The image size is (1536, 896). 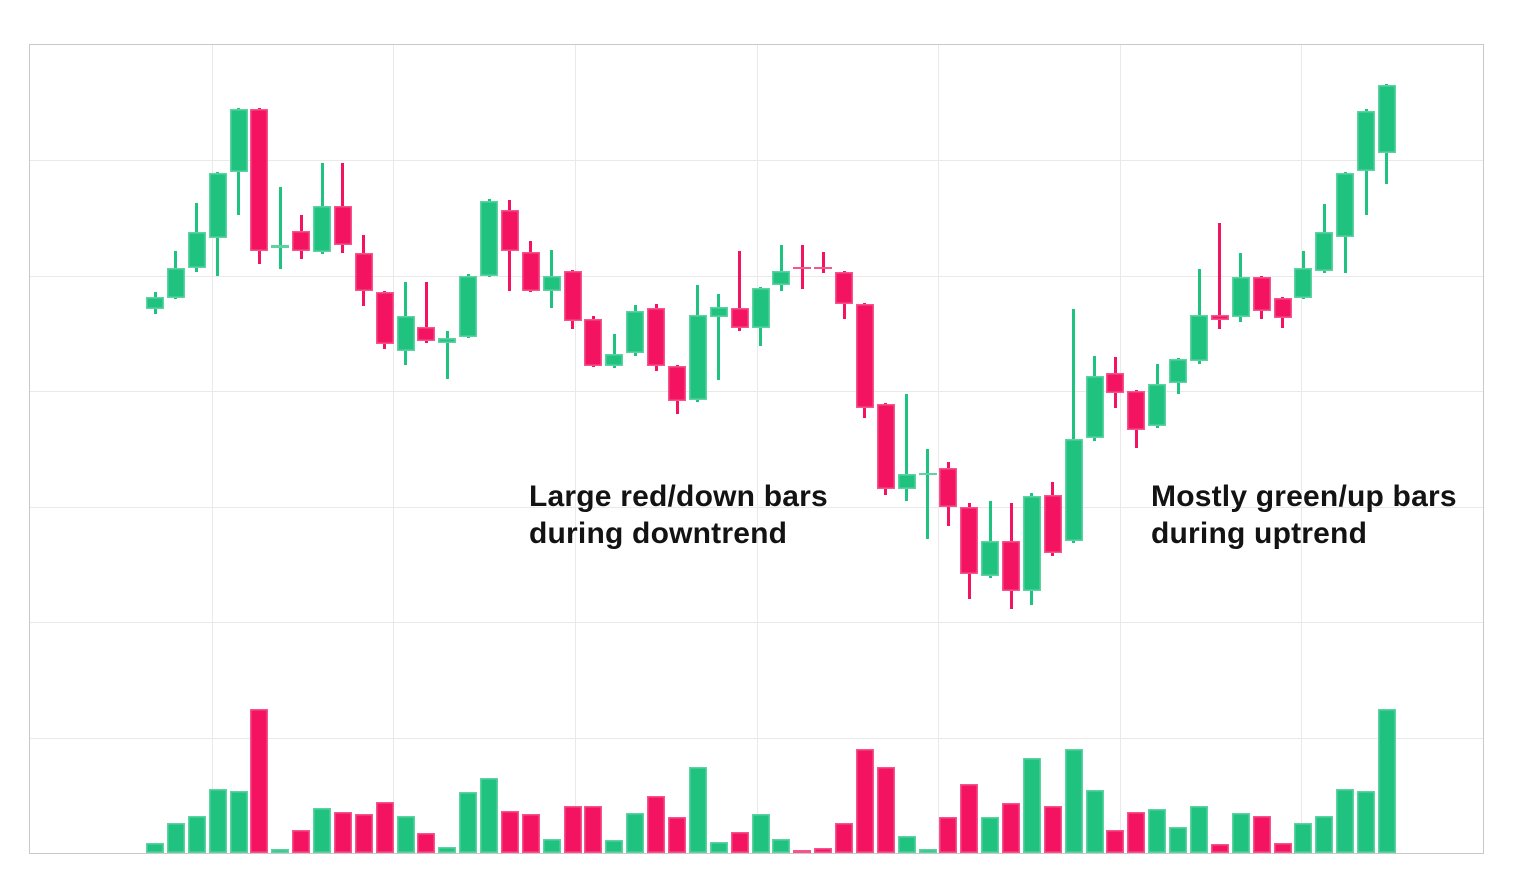 What do you see at coordinates (678, 515) in the screenshot?
I see `annotation-downtrend: Large red/down bars during downtrend` at bounding box center [678, 515].